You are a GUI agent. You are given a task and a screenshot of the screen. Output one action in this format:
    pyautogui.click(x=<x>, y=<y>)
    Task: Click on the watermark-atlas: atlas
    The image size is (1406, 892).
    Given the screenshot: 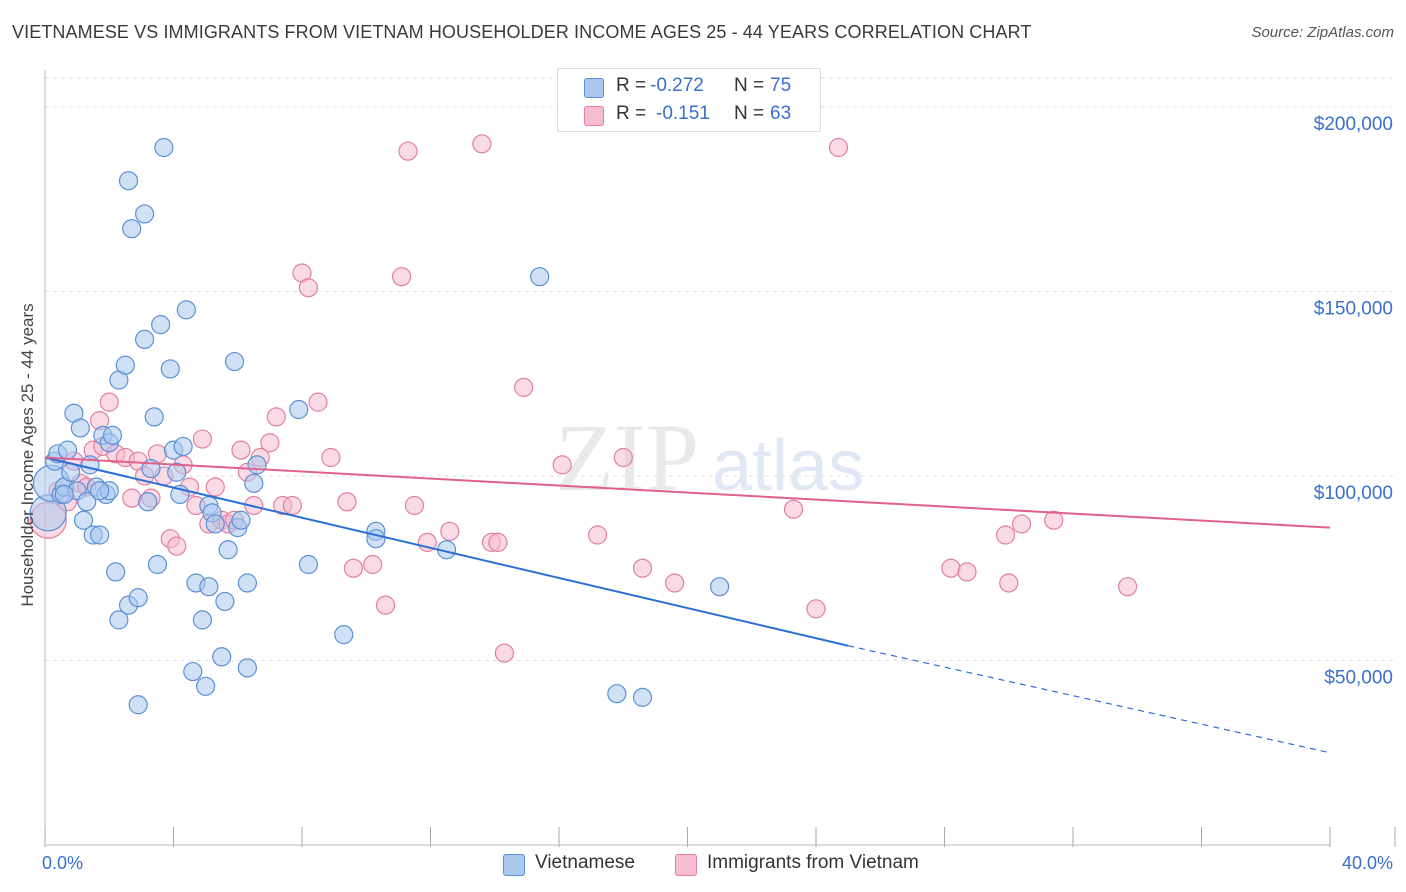 What is the action you would take?
    pyautogui.click(x=788, y=466)
    